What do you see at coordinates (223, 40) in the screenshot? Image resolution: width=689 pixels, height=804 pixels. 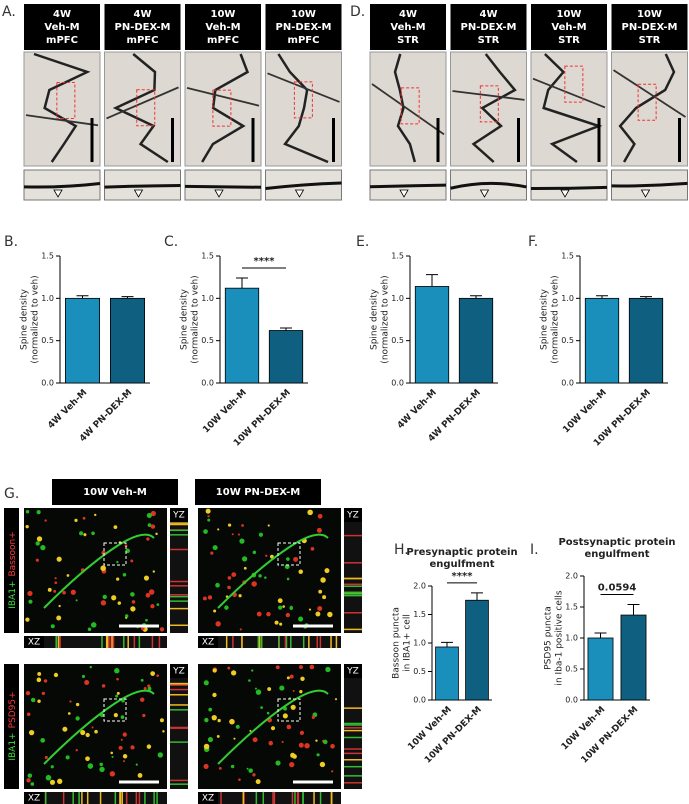 I see `image-header: mPFC` at bounding box center [223, 40].